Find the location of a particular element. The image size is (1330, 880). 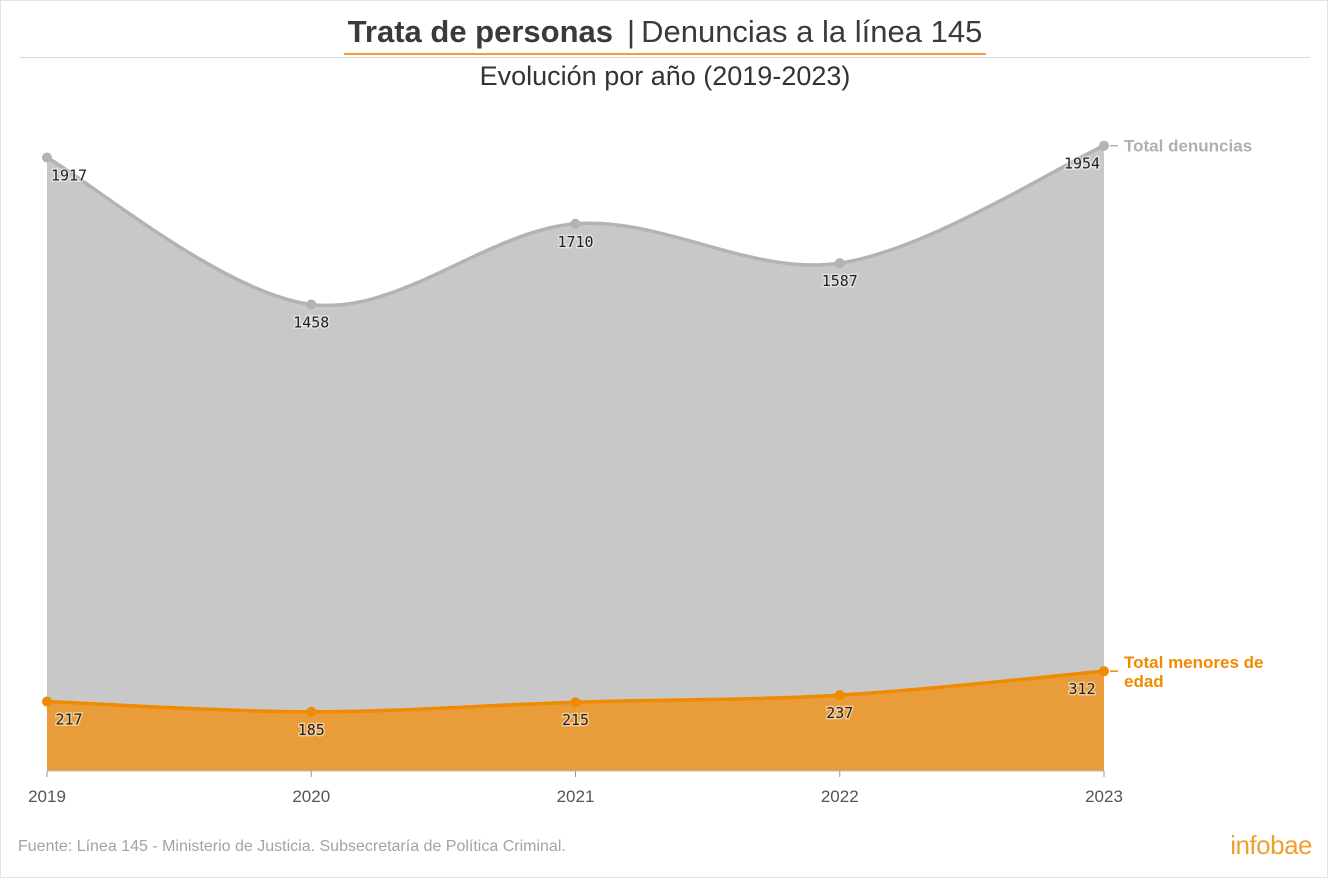

point-minors-2020 is located at coordinates (311, 711).